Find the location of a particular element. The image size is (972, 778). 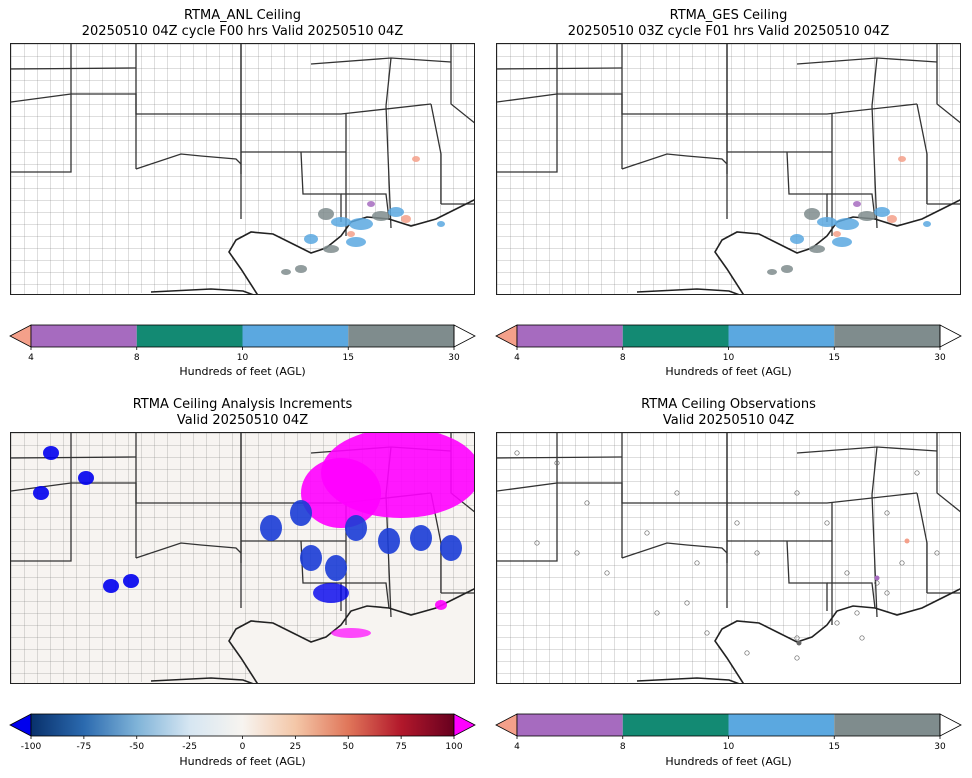

colorbar-tick-label: 0 is located at coordinates (243, 747).